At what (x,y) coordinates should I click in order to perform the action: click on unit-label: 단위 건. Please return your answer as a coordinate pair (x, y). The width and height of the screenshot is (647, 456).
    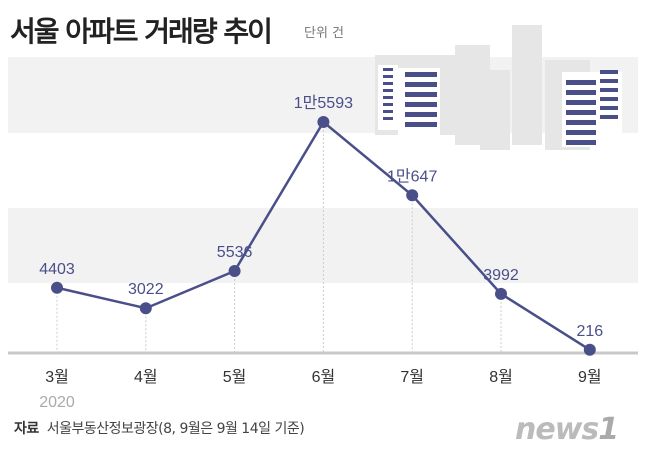
    Looking at the image, I should click on (324, 33).